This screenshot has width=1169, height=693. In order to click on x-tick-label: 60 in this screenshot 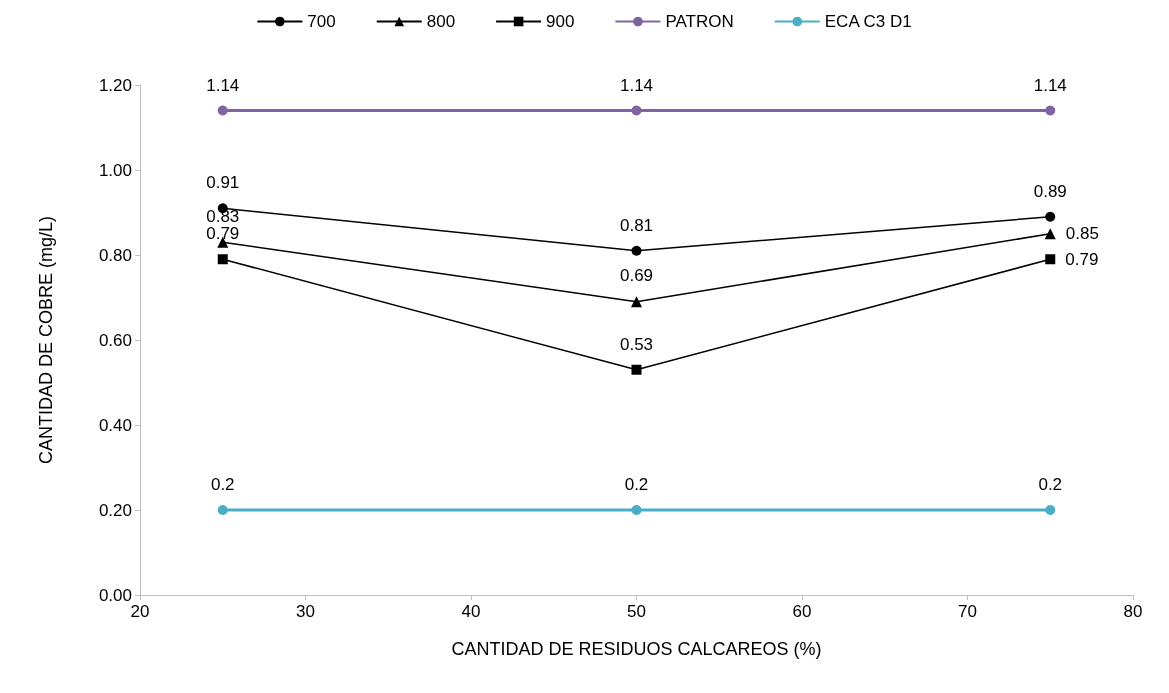, I will do `click(802, 611)`.